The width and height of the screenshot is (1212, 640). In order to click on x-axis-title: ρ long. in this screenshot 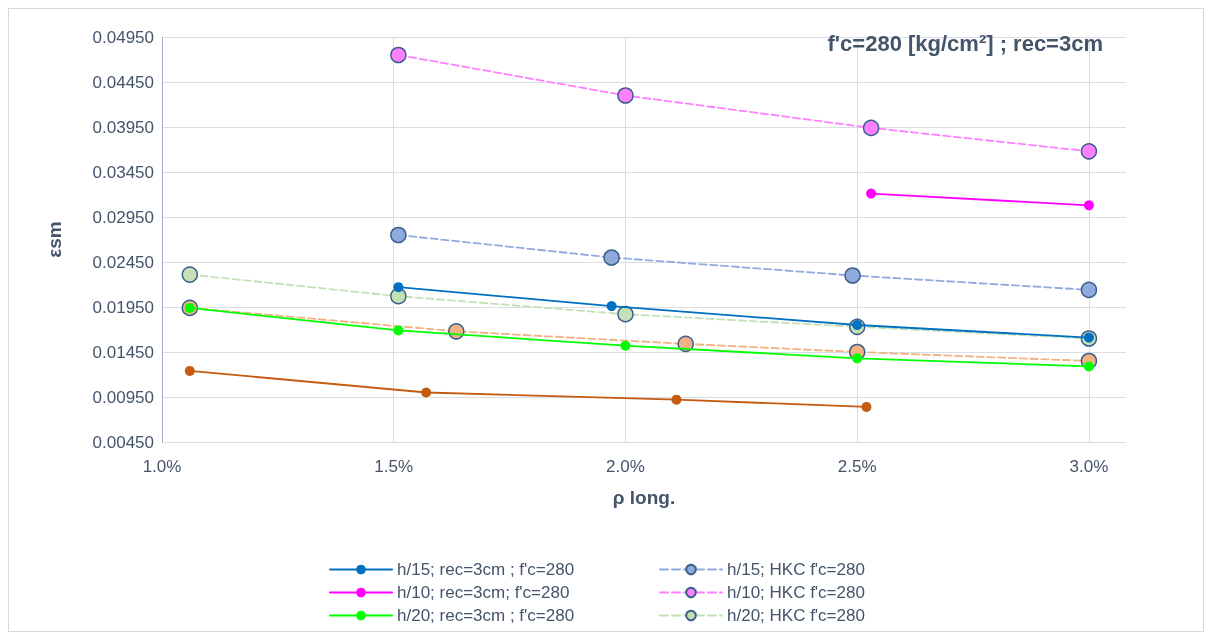, I will do `click(644, 497)`.